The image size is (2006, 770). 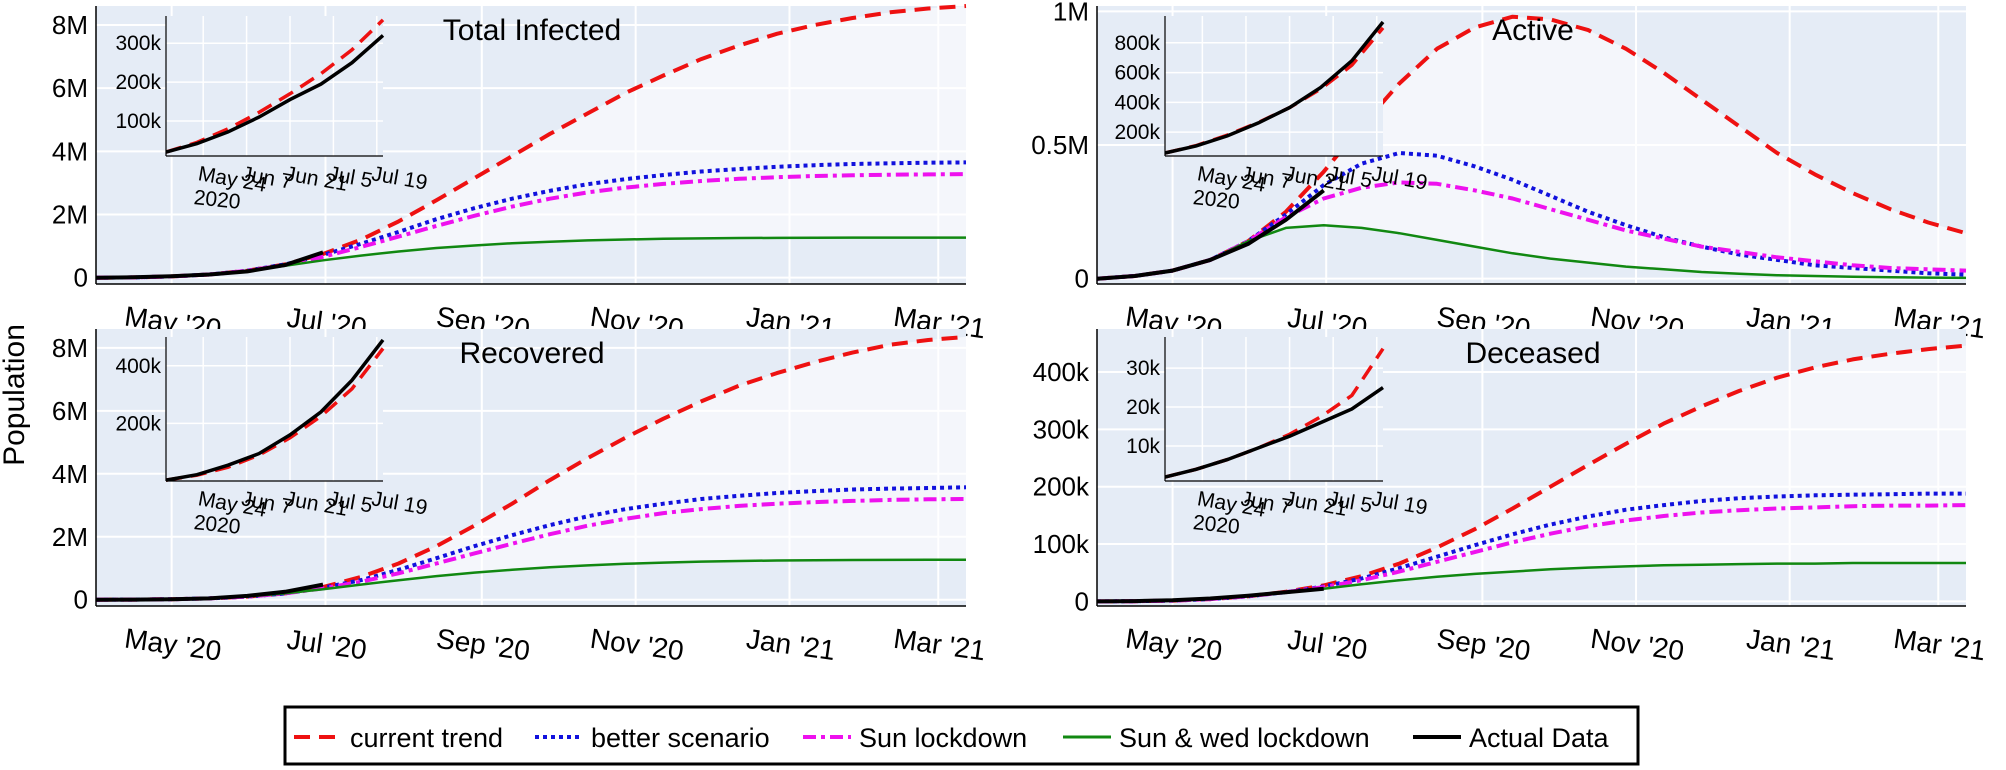 I want to click on inset-y-tick-label: 20k, so click(x=1143, y=407).